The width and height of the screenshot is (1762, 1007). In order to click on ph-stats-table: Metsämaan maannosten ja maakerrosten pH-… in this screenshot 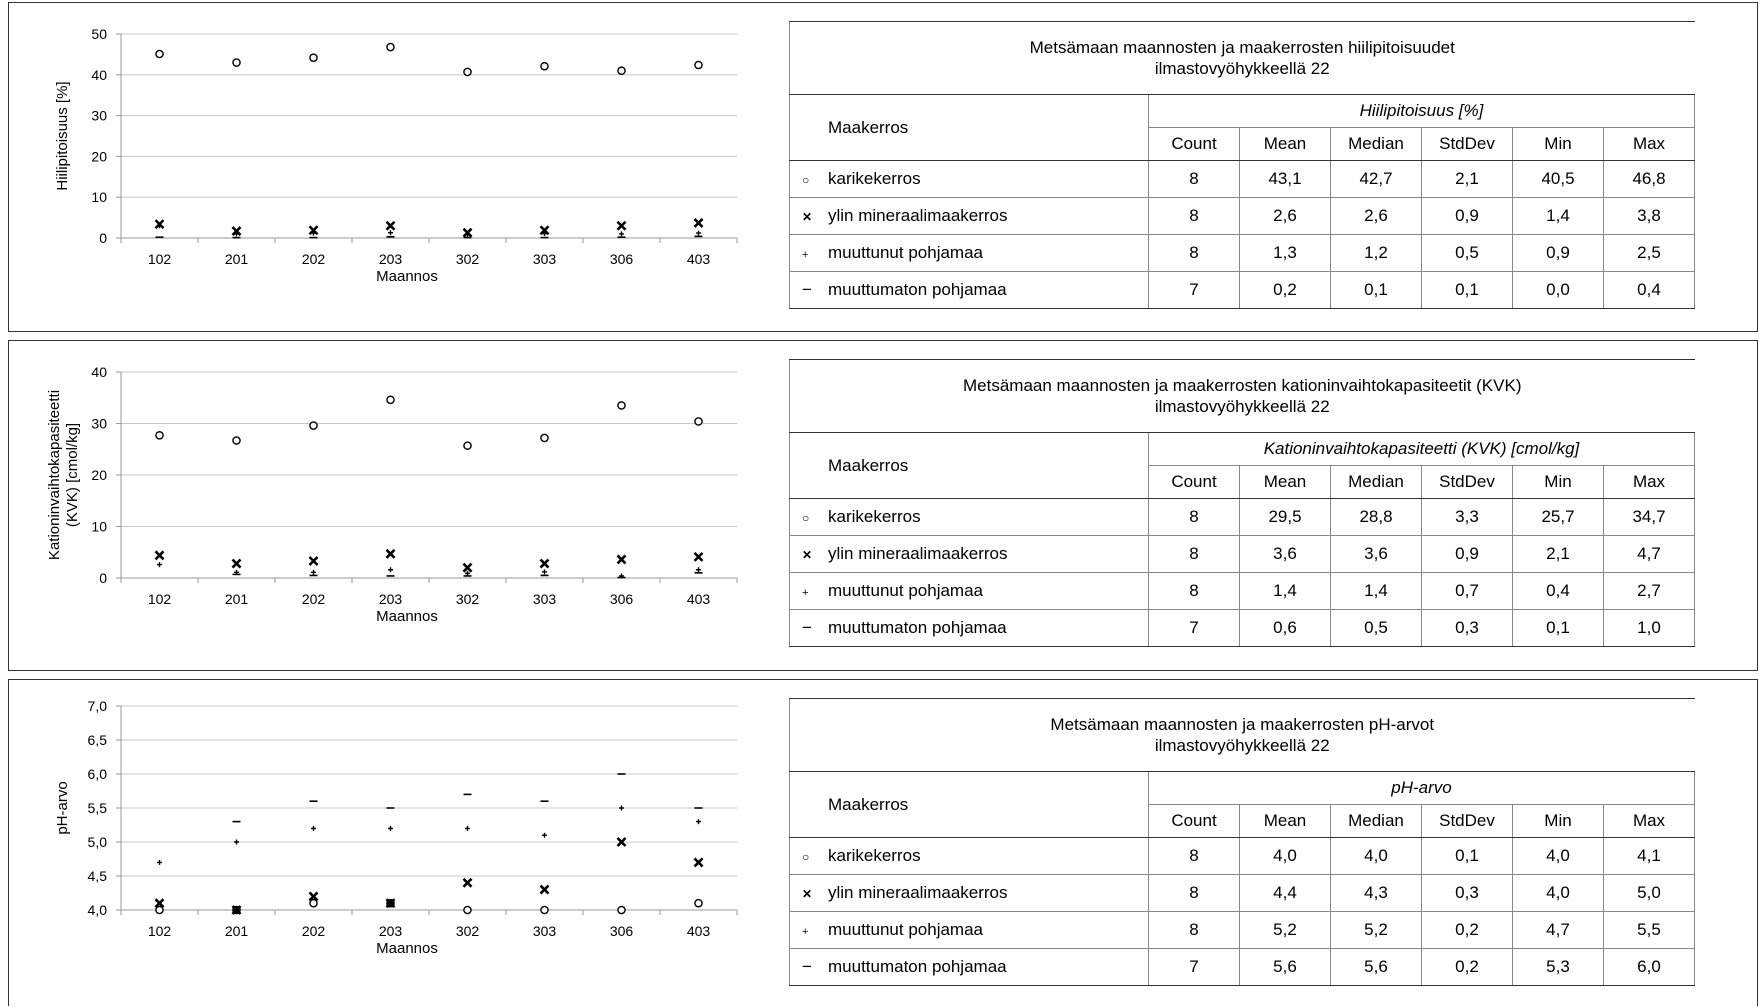, I will do `click(1242, 842)`.